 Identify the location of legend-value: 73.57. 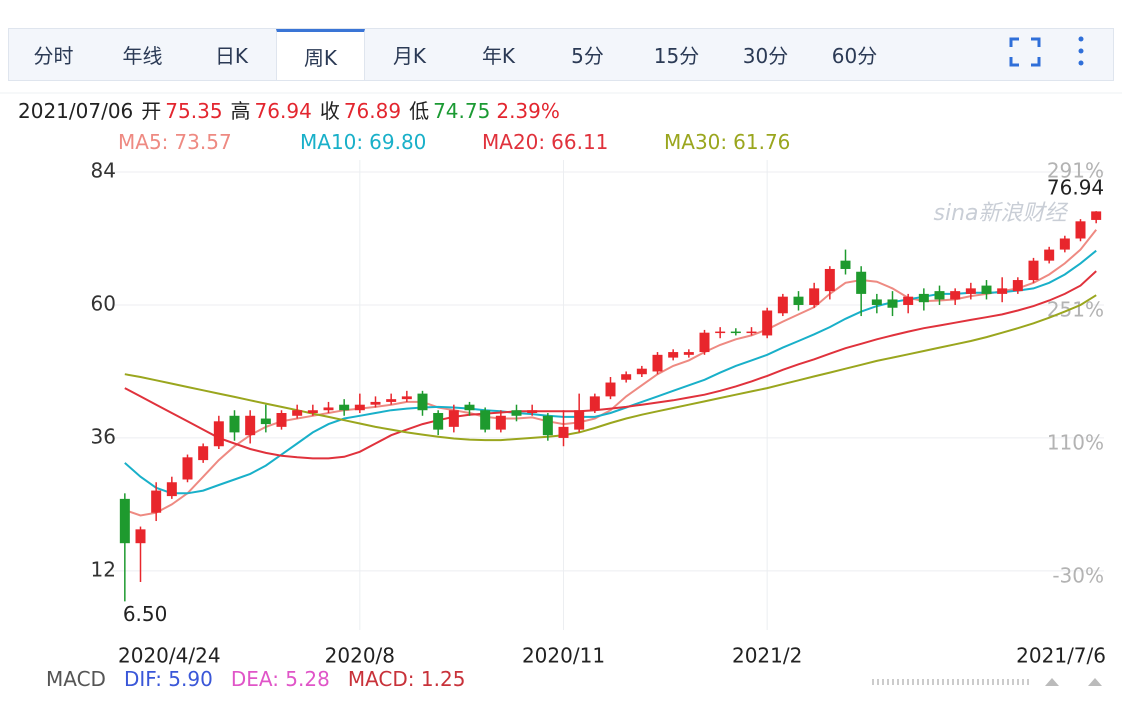
(202, 142).